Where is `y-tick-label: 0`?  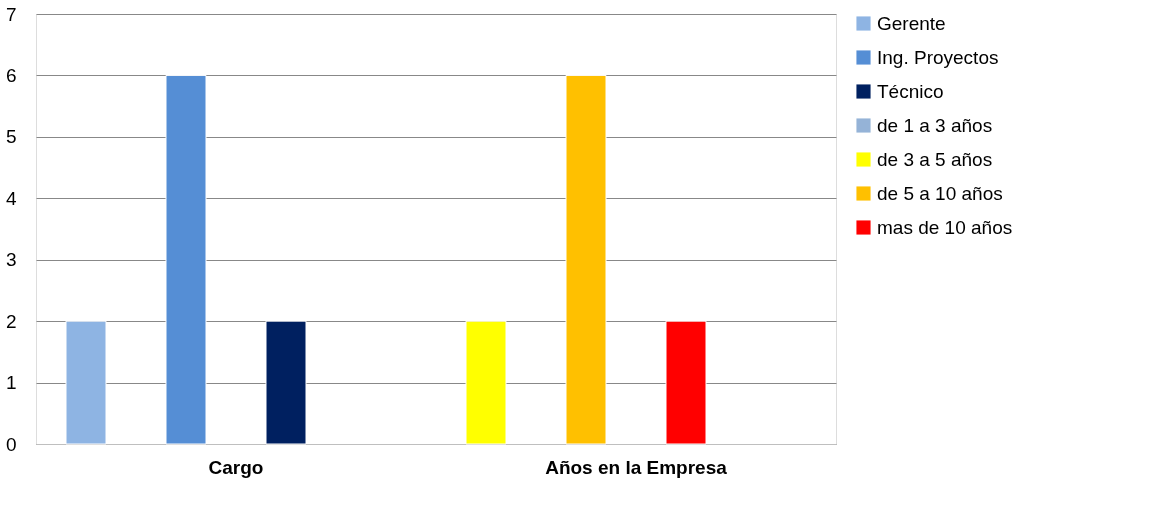 y-tick-label: 0 is located at coordinates (11, 444).